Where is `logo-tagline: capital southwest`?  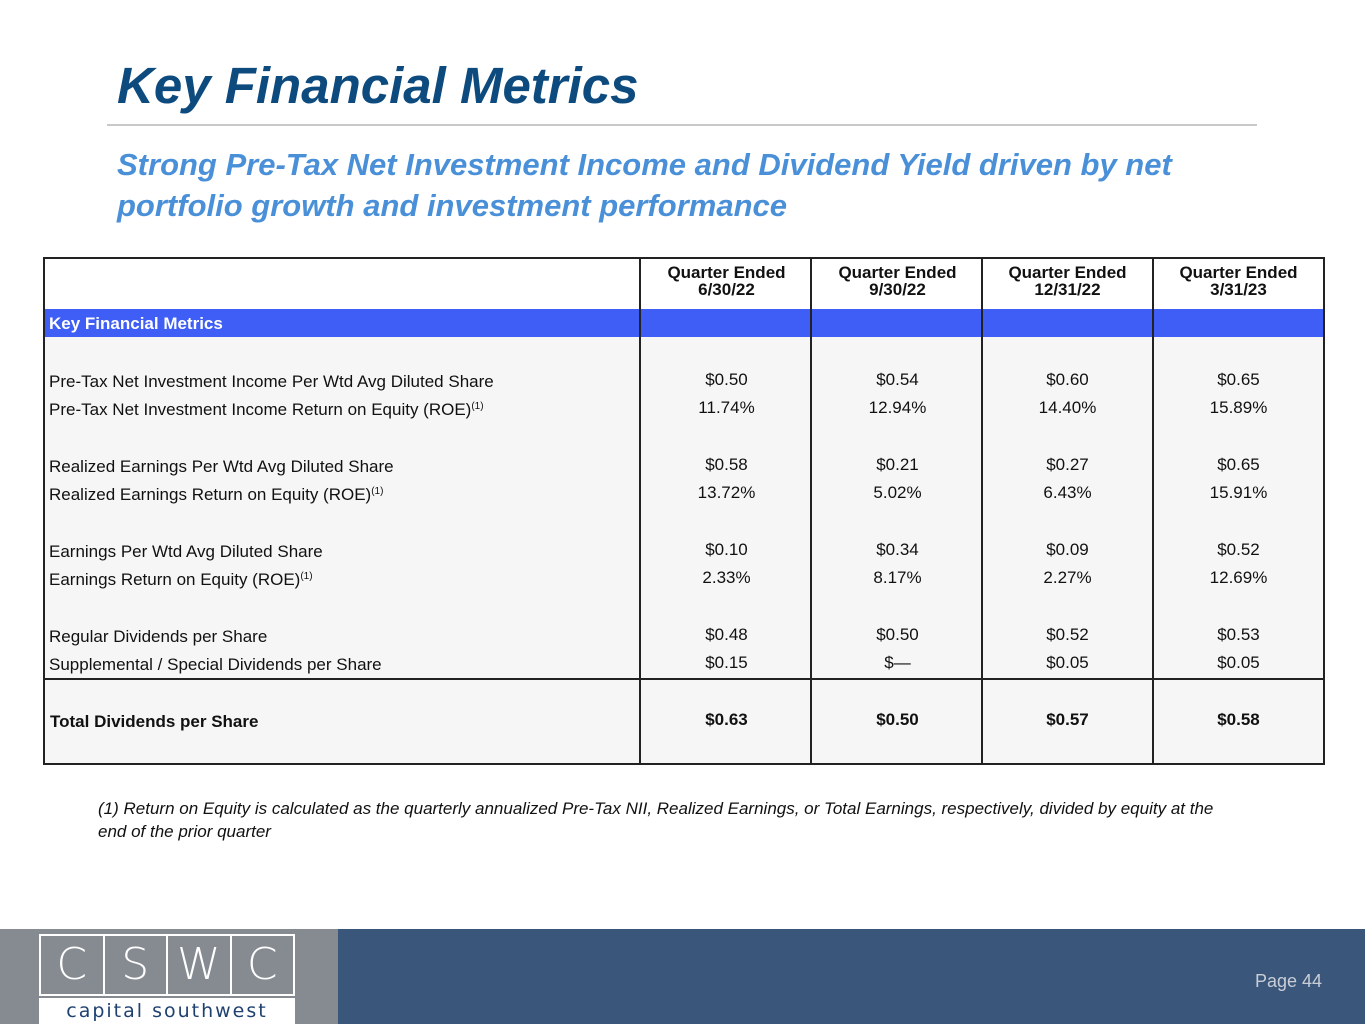
logo-tagline: capital southwest is located at coordinates (167, 1011).